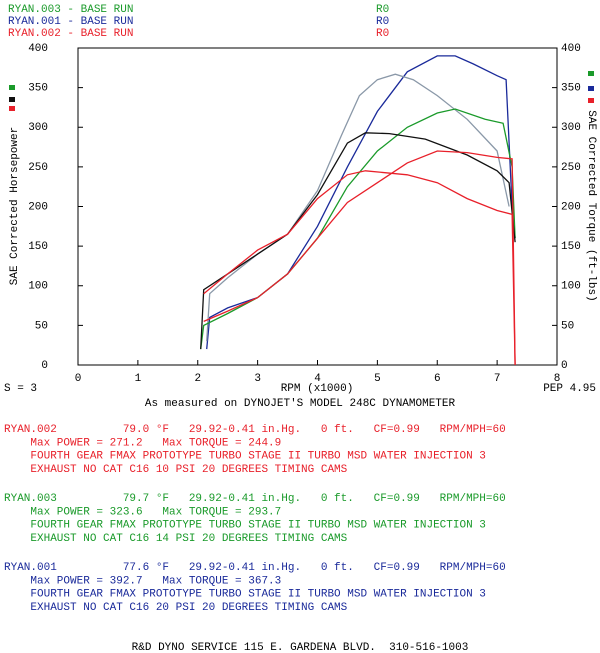 This screenshot has height=653, width=600. What do you see at coordinates (564, 366) in the screenshot?
I see `y2-tick-label: 0` at bounding box center [564, 366].